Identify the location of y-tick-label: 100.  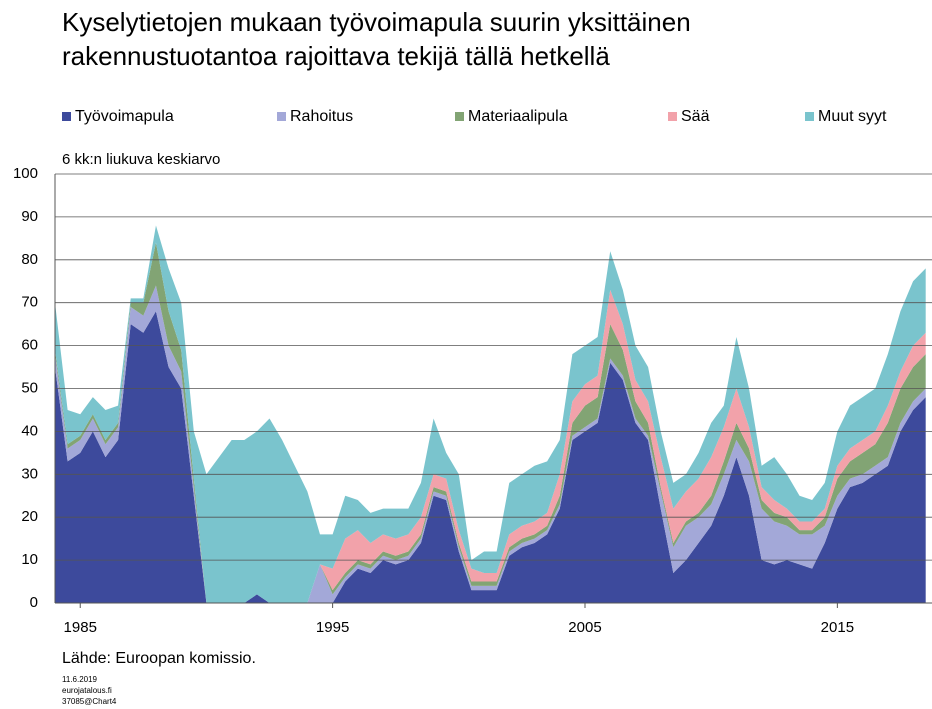
(25, 173).